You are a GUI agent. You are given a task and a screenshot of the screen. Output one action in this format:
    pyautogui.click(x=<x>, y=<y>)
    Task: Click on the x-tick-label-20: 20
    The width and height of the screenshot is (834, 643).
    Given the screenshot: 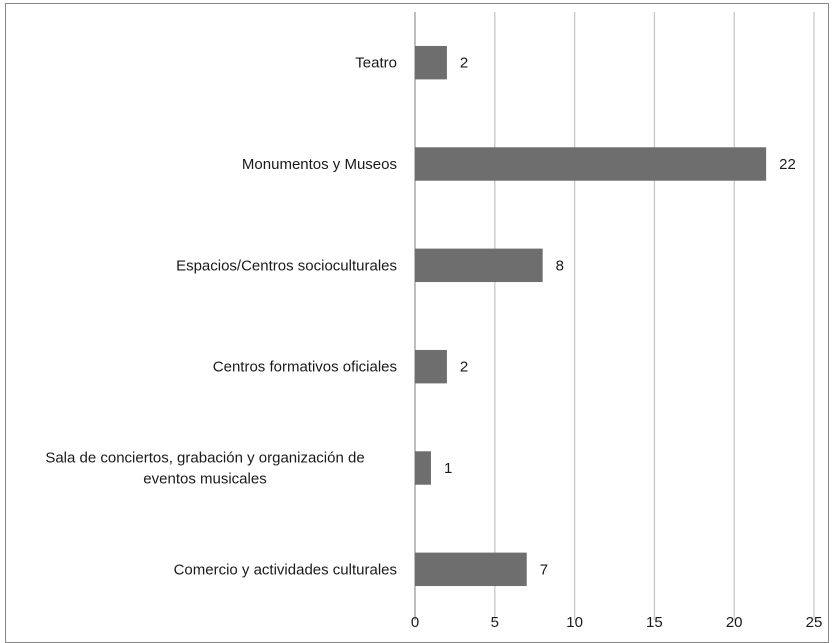 What is the action you would take?
    pyautogui.click(x=734, y=622)
    